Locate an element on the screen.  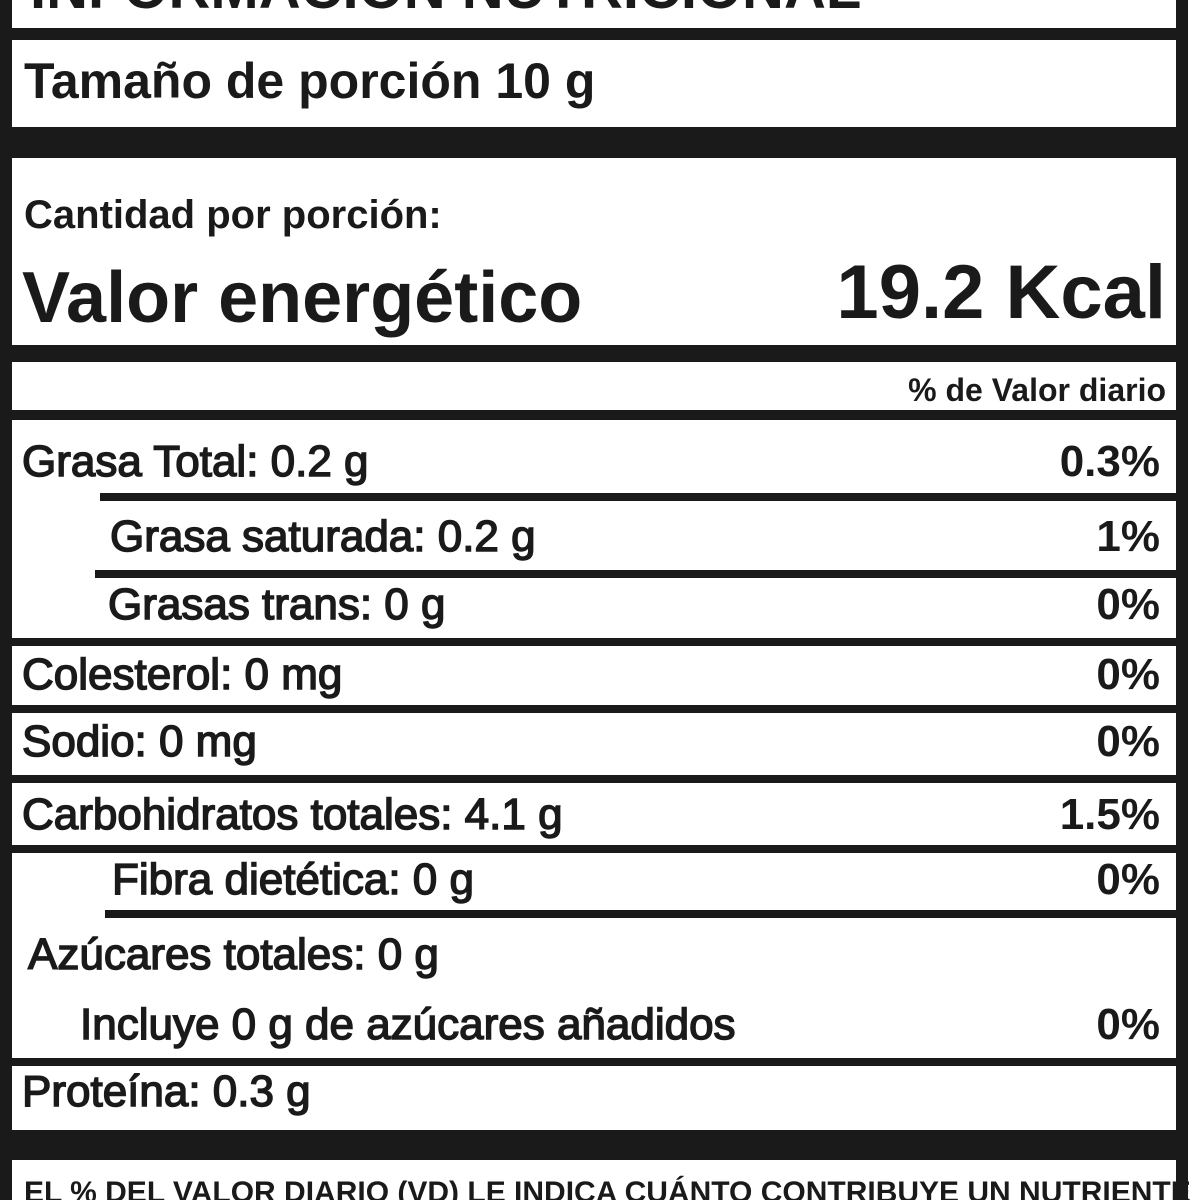
row-label: Incluye 0 g de azúcares añadidos is located at coordinates (407, 1024).